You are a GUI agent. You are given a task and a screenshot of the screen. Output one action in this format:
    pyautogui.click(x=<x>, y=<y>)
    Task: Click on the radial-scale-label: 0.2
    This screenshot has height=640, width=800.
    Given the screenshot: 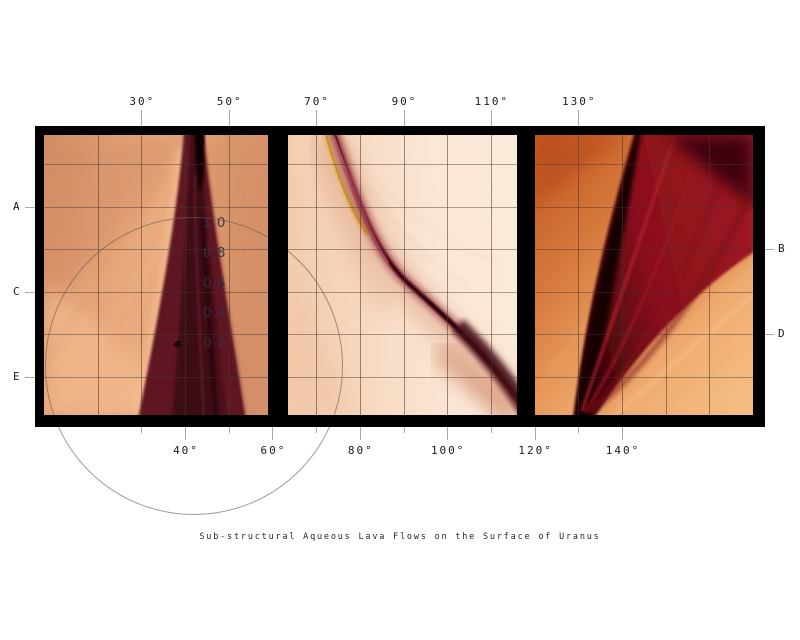 What is the action you would take?
    pyautogui.click(x=214, y=343)
    